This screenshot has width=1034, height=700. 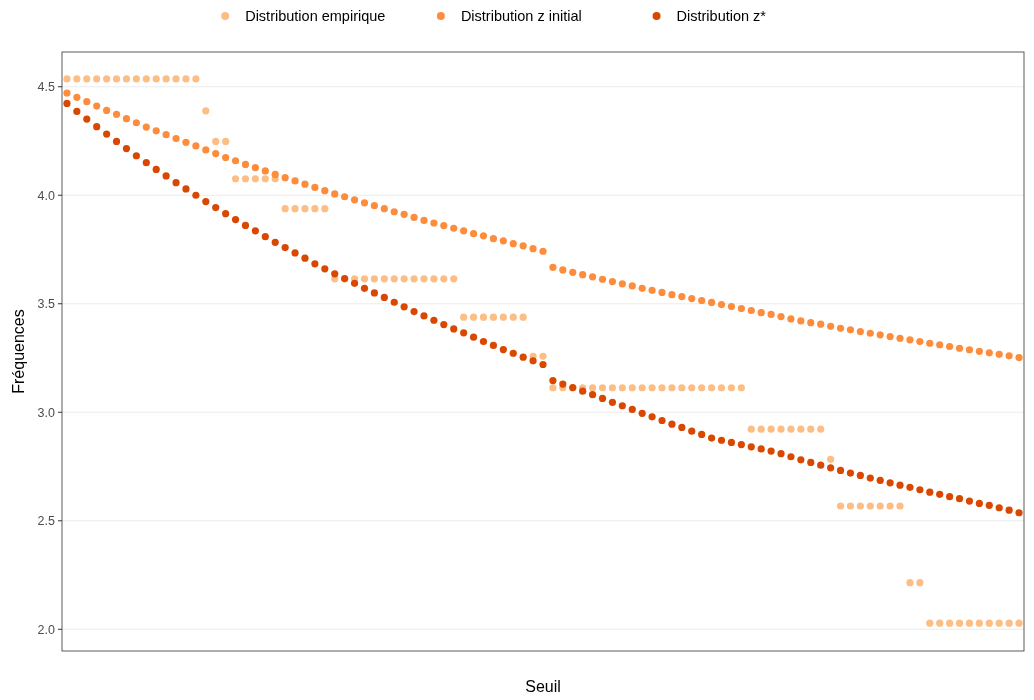 What do you see at coordinates (721, 16) in the screenshot?
I see `legend-label: Distribution z*` at bounding box center [721, 16].